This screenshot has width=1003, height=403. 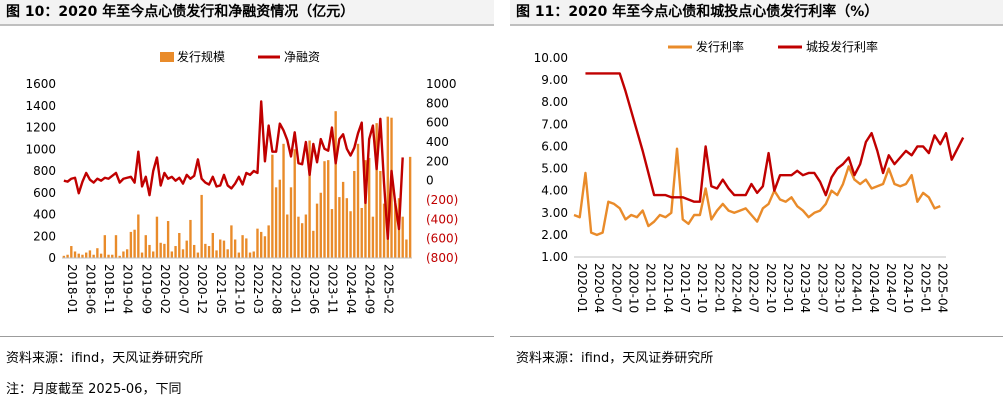 What do you see at coordinates (771, 288) in the screenshot?
I see `x-tick-label: 2022-10` at bounding box center [771, 288].